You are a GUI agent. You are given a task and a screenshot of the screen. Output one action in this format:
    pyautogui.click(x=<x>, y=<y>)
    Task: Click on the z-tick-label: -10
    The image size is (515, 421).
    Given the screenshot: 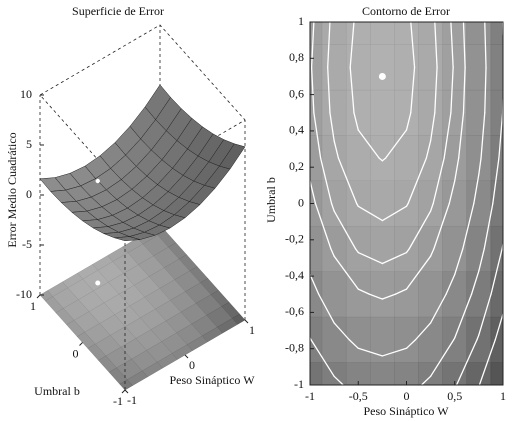 What is the action you would take?
    pyautogui.click(x=24, y=294)
    